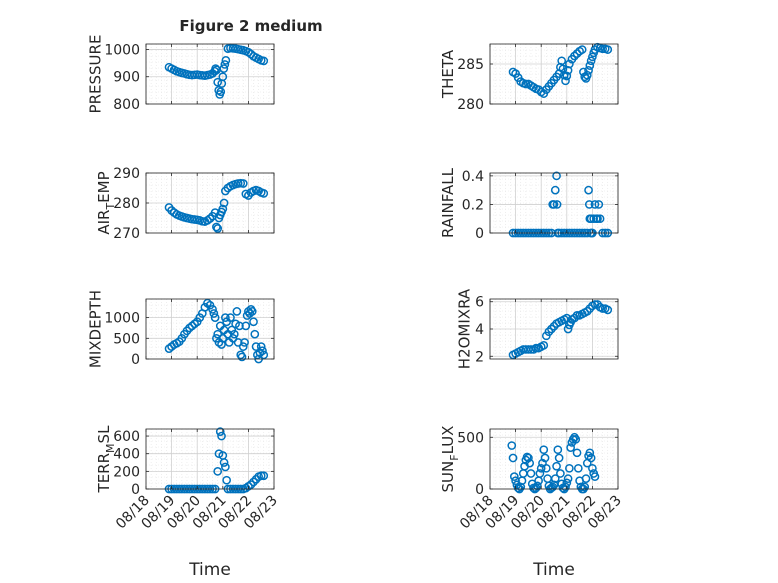 The height and width of the screenshot is (583, 778). I want to click on y-axis-label: THETA, so click(448, 74).